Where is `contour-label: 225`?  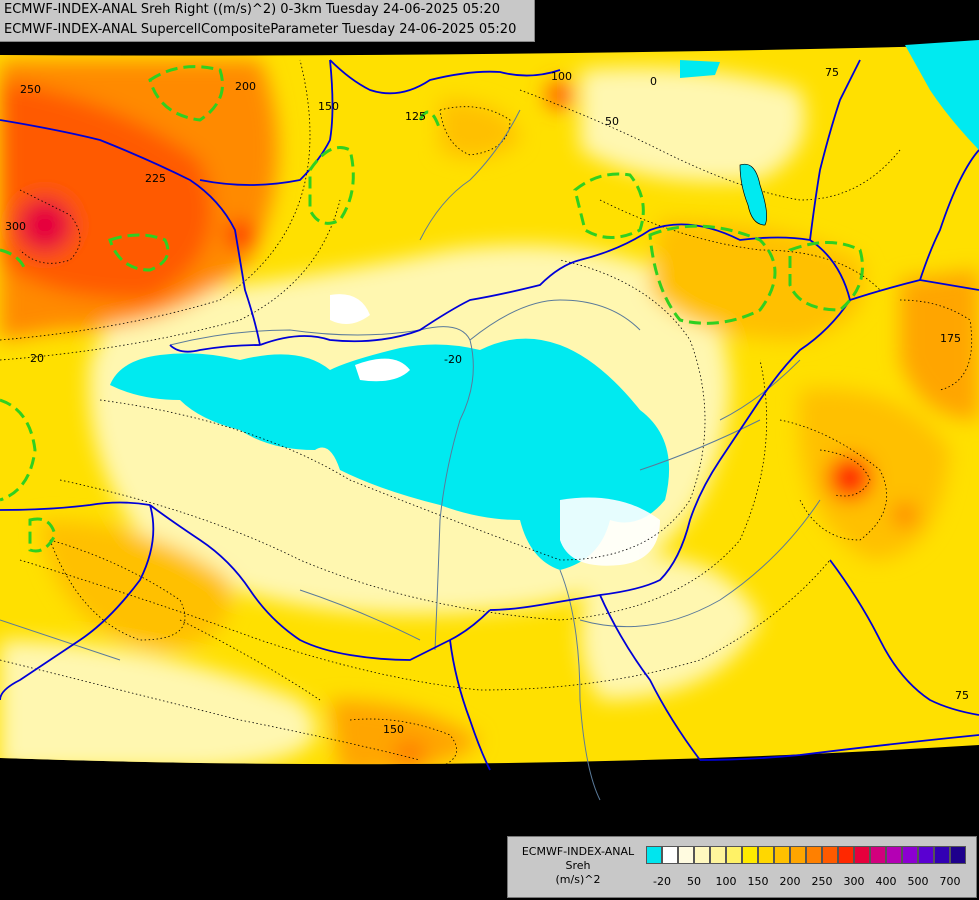 contour-label: 225 is located at coordinates (155, 178).